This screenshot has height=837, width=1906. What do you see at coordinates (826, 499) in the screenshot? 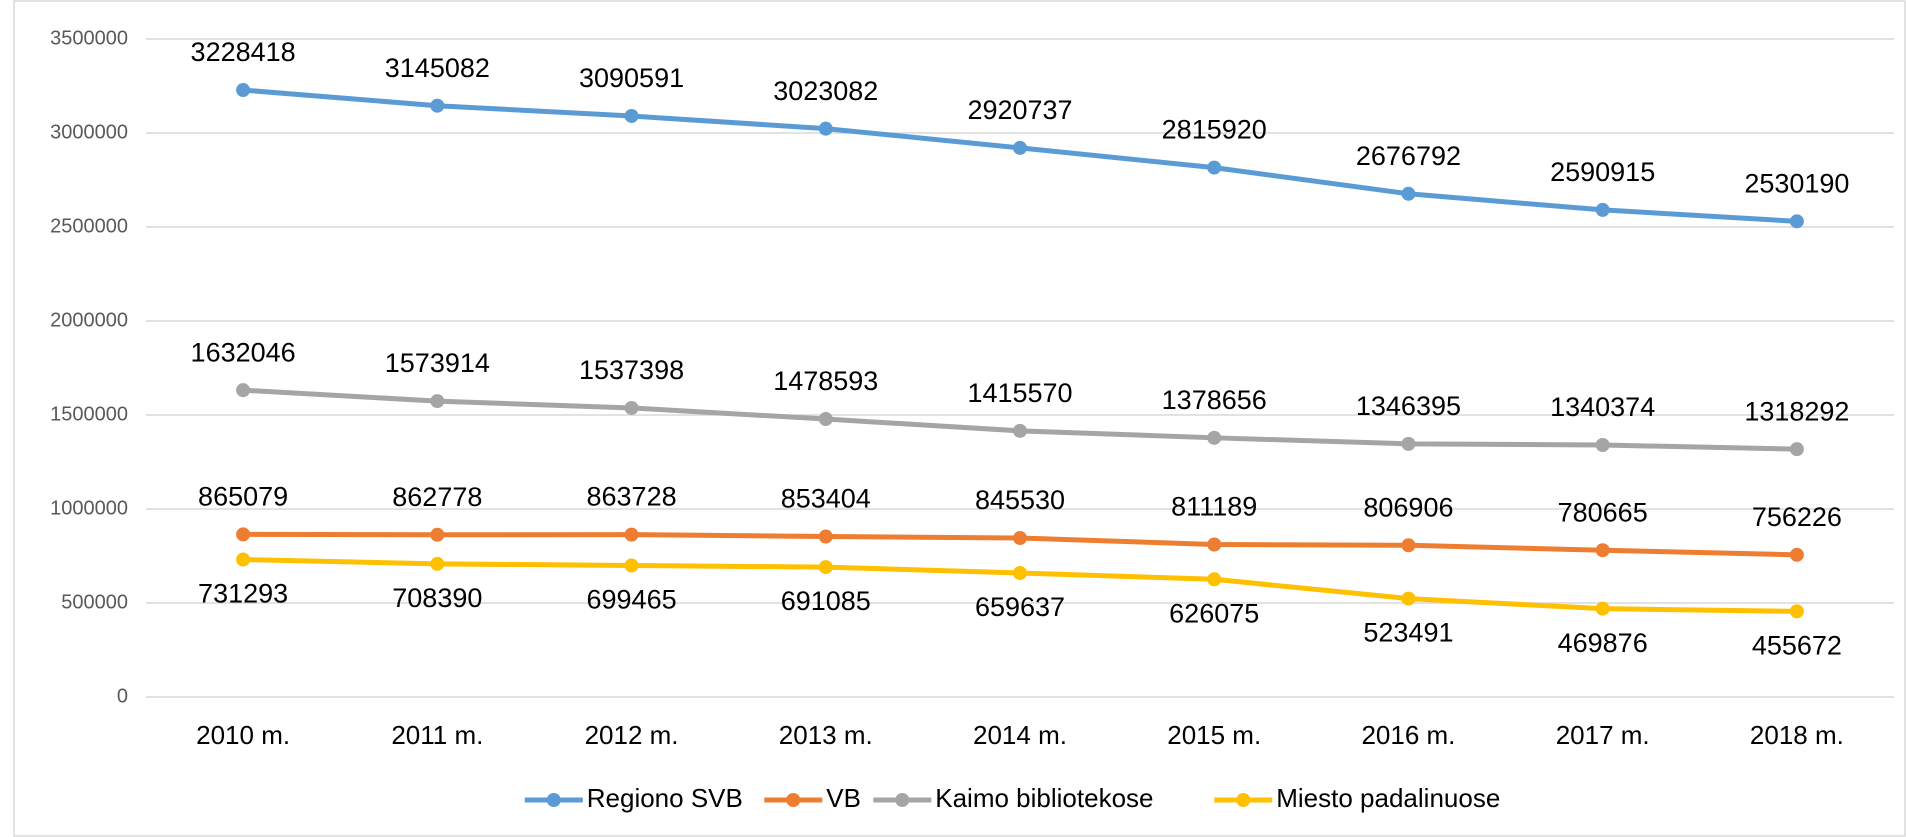
I see `data-label: 853404` at bounding box center [826, 499].